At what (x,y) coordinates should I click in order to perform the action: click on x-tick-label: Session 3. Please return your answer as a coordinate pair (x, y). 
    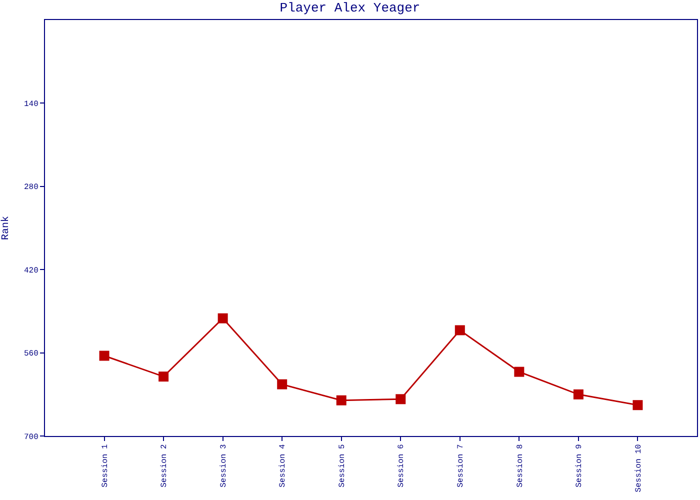
    Looking at the image, I should click on (223, 466).